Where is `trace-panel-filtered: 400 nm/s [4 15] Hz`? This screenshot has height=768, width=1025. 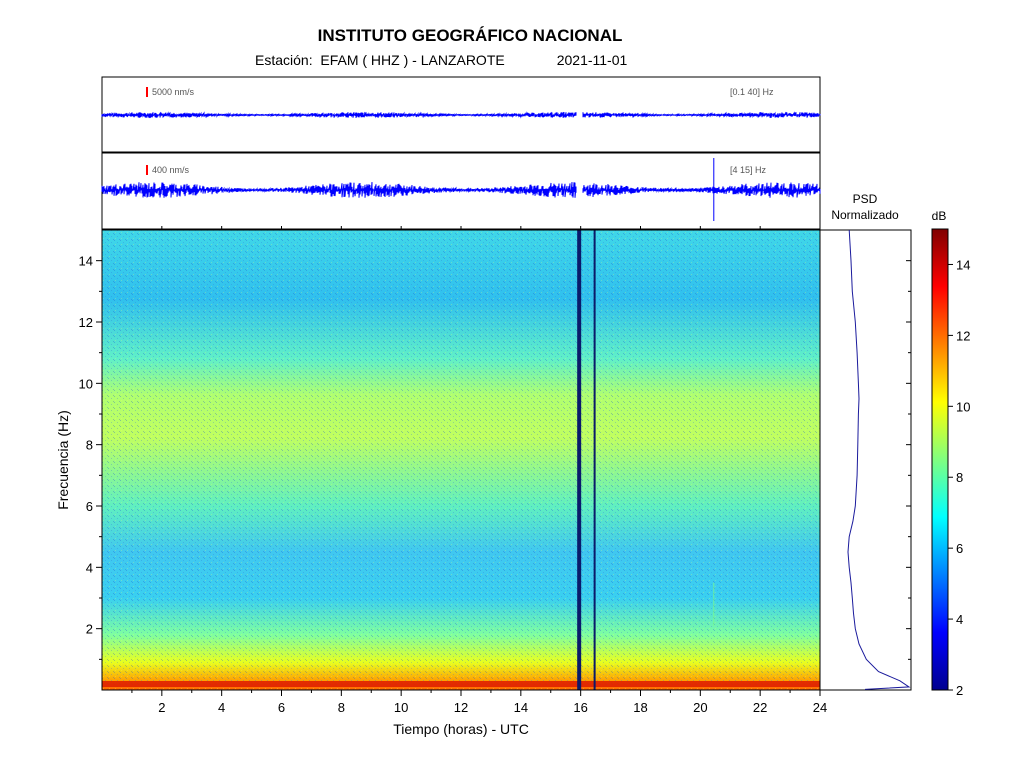 trace-panel-filtered: 400 nm/s [4 15] Hz is located at coordinates (461, 191).